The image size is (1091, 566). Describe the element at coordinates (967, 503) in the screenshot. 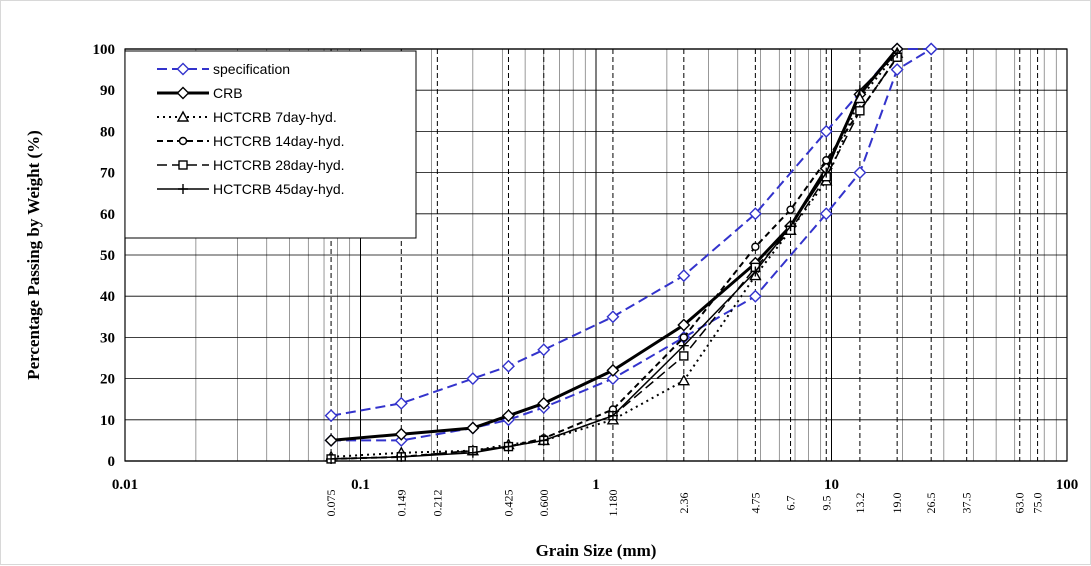

I see `sieve-size-label: 37.5` at that location.